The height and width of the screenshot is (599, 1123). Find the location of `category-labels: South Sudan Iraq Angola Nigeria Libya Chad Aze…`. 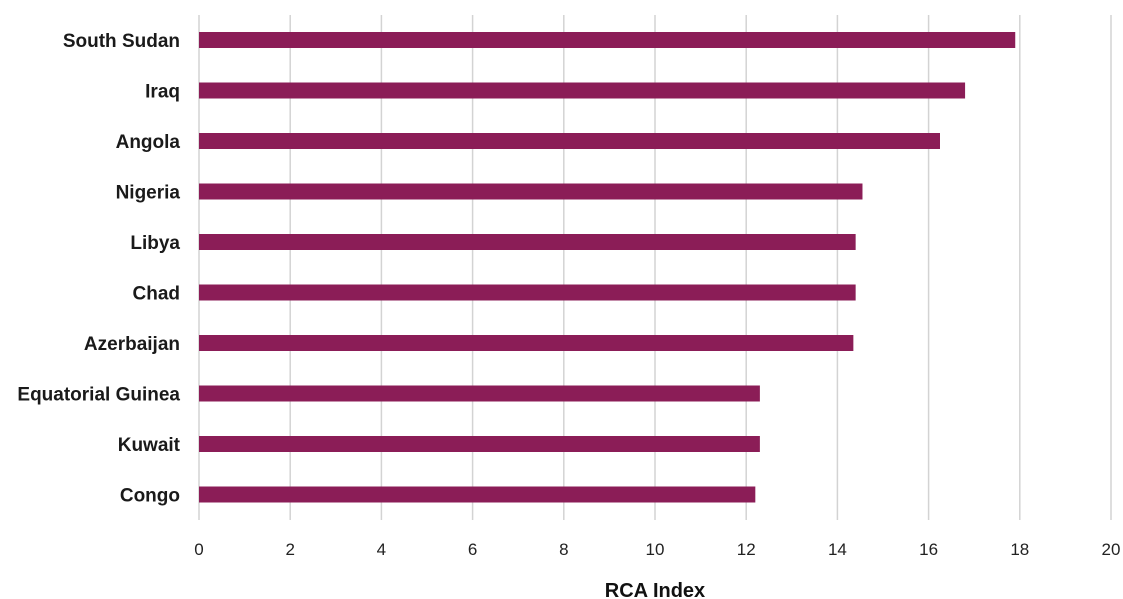

category-labels: South Sudan Iraq Angola Nigeria Libya Chad Aze… is located at coordinates (98, 269).